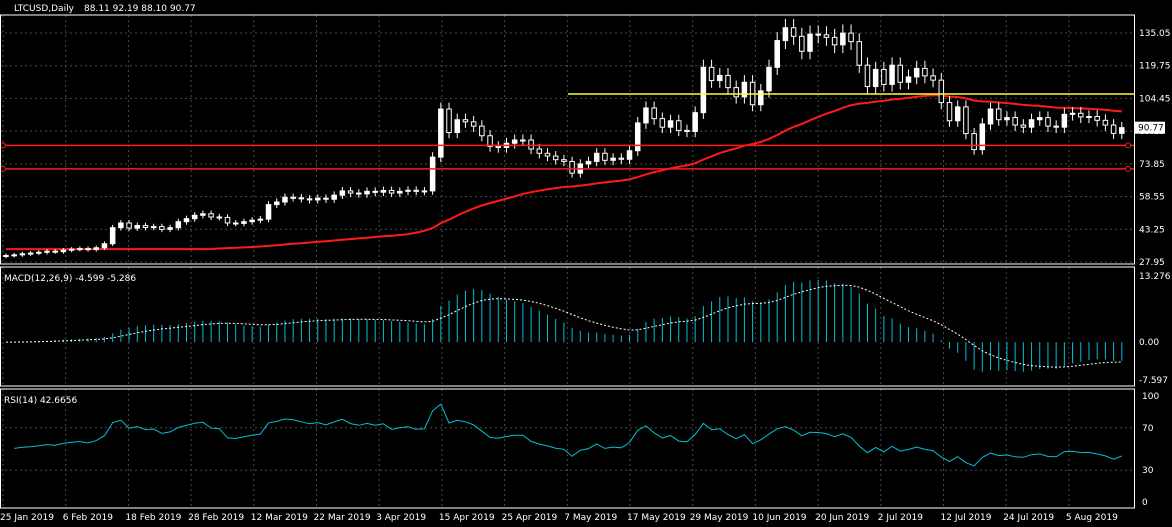 Image resolution: width=1172 pixels, height=527 pixels. I want to click on macd-y-tick: 13.276, so click(1155, 277).